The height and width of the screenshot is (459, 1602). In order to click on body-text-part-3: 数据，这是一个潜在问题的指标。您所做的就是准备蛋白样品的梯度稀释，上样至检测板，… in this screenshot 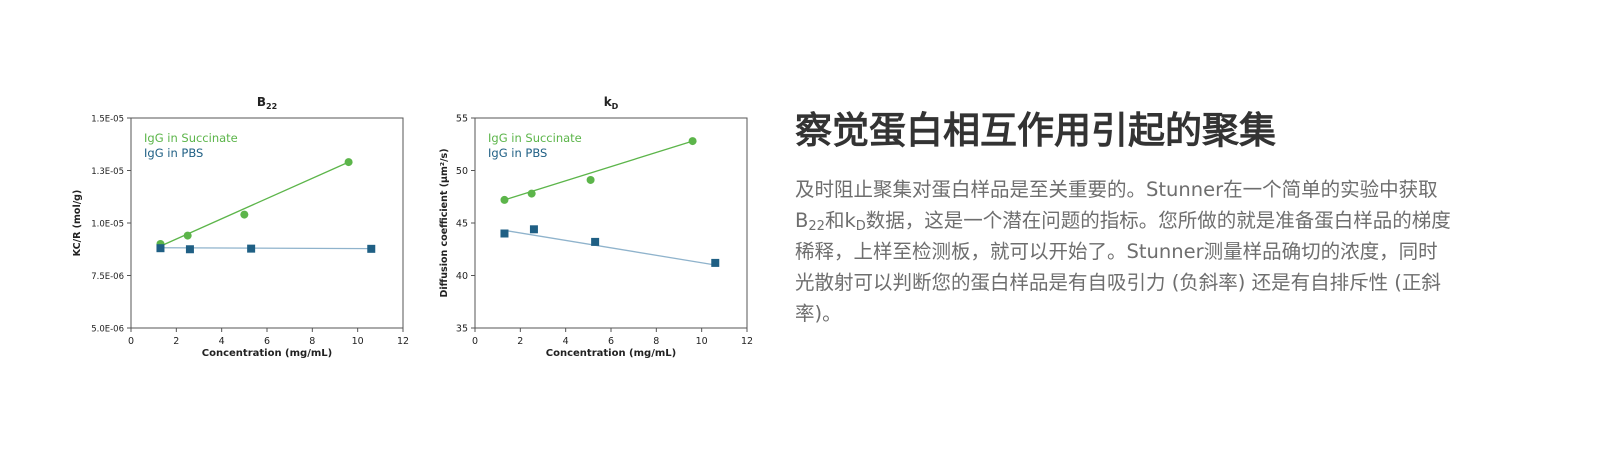, I will do `click(1123, 267)`.